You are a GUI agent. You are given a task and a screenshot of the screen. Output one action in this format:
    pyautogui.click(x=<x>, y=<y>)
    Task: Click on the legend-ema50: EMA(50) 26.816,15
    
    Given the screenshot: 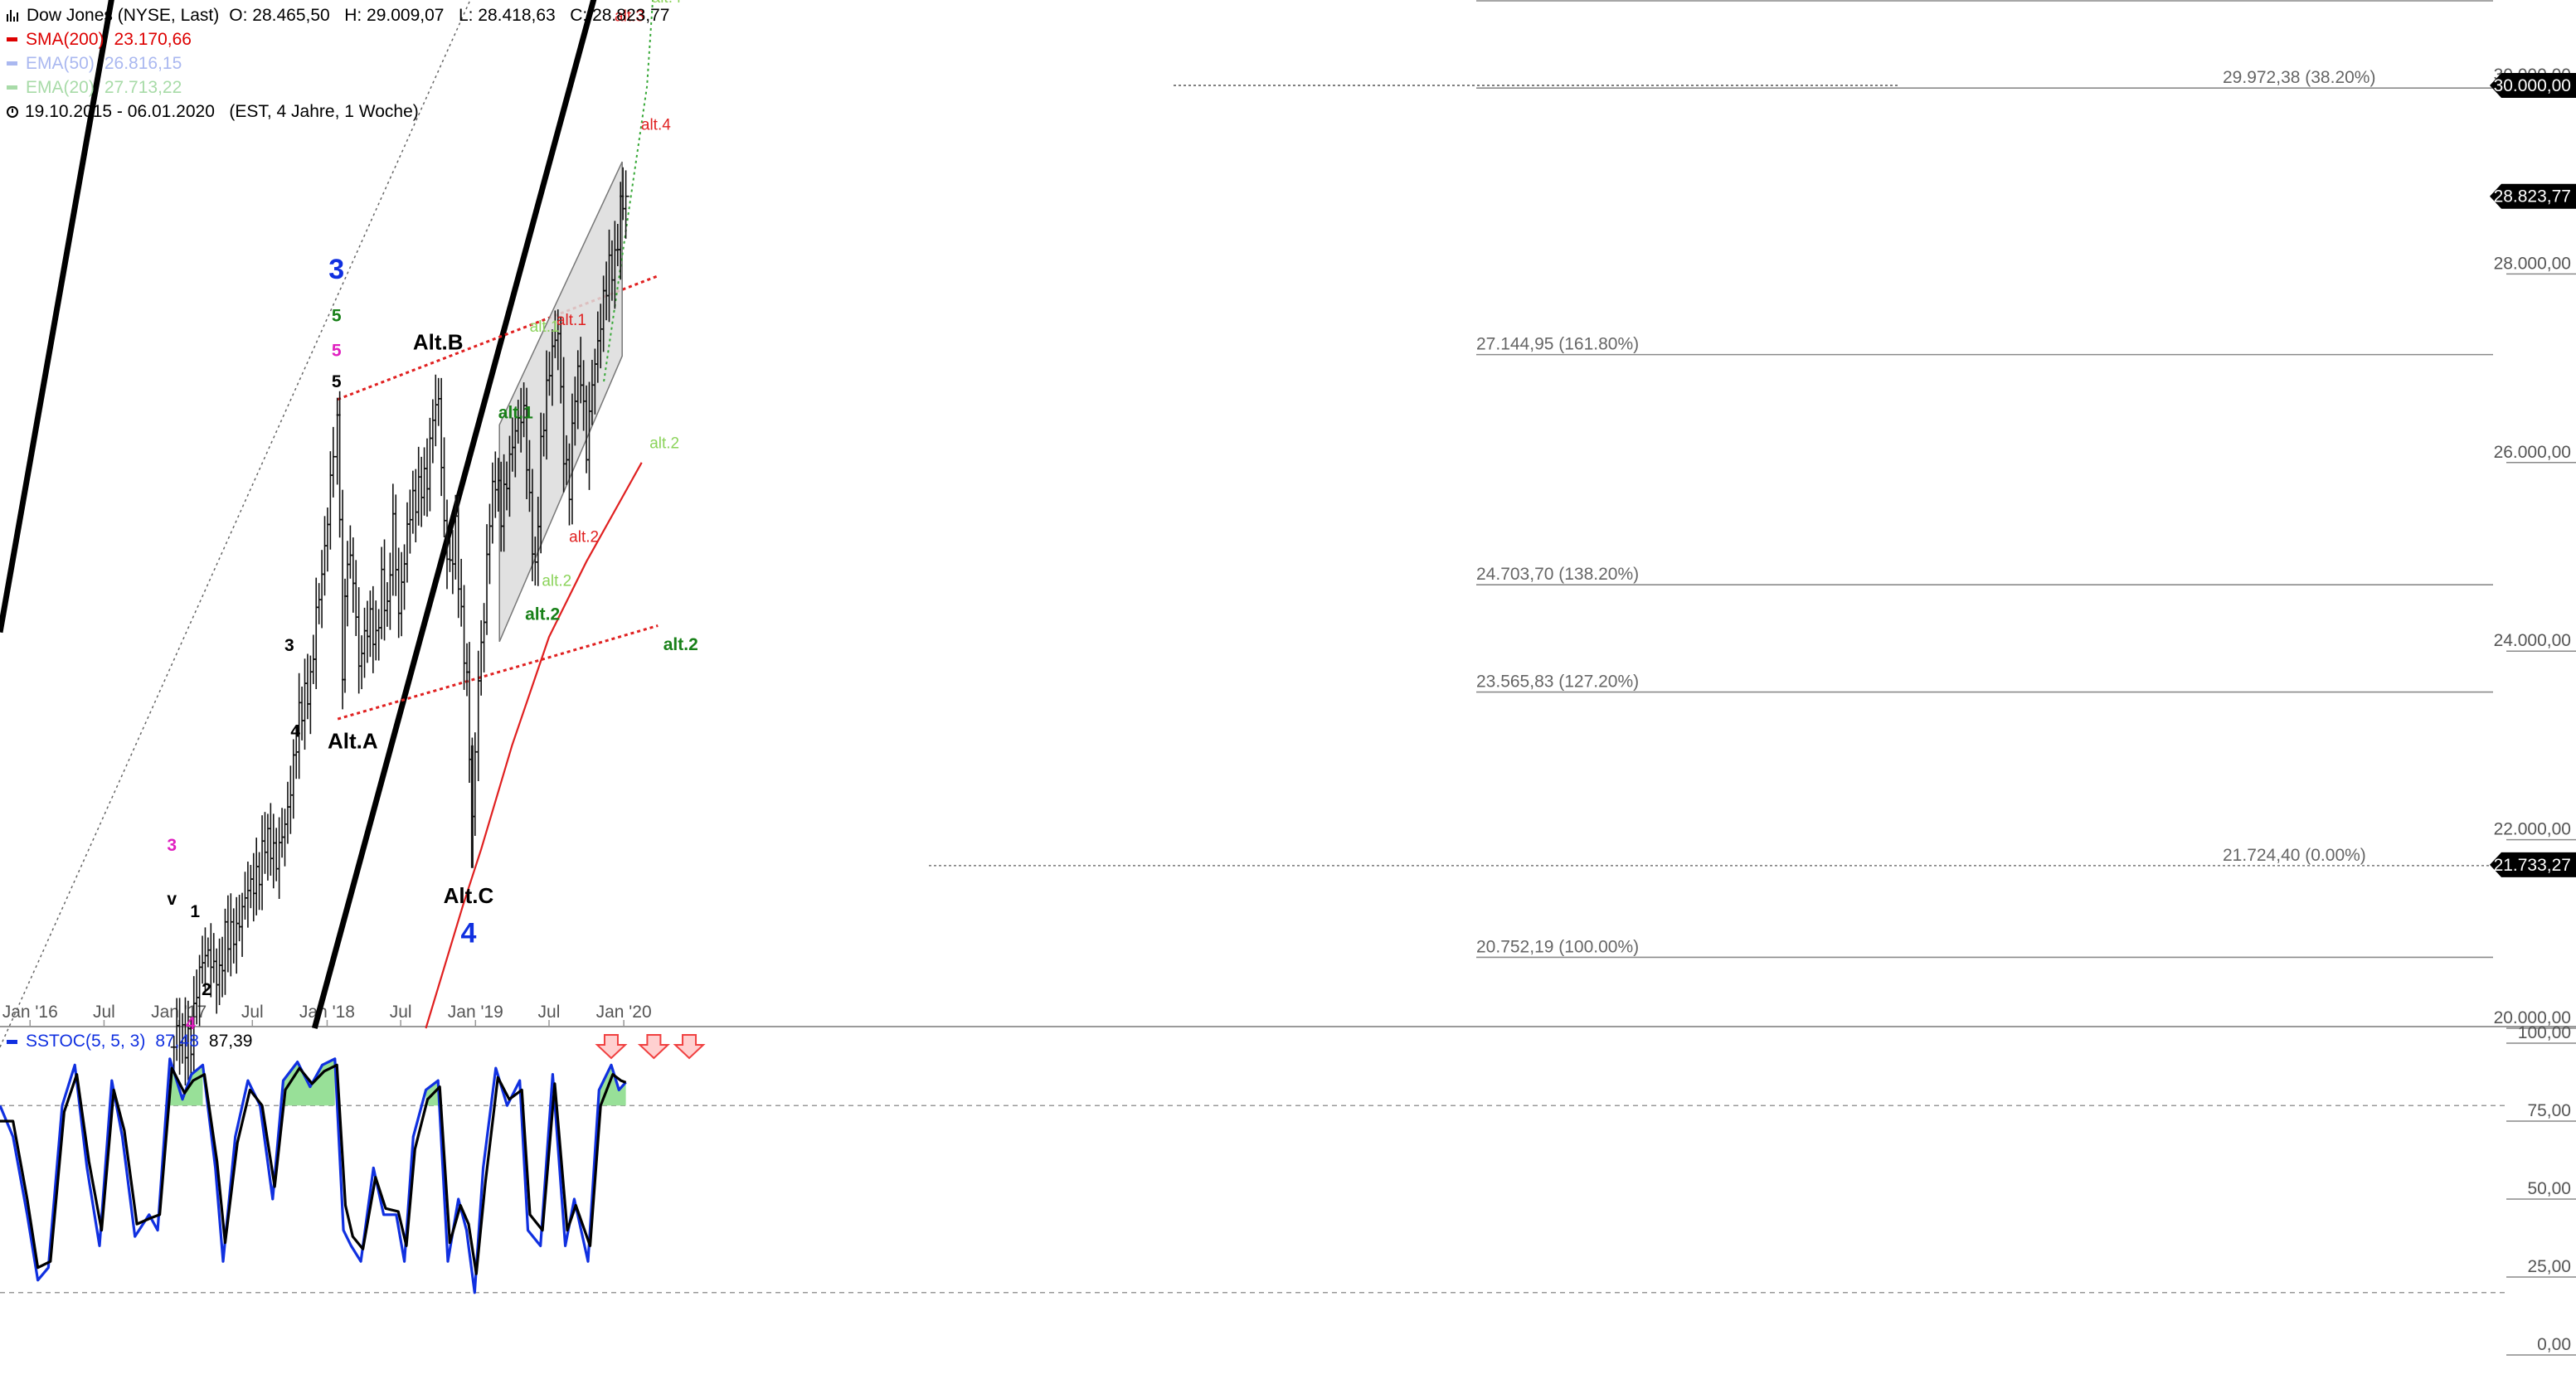 What is the action you would take?
    pyautogui.click(x=339, y=63)
    